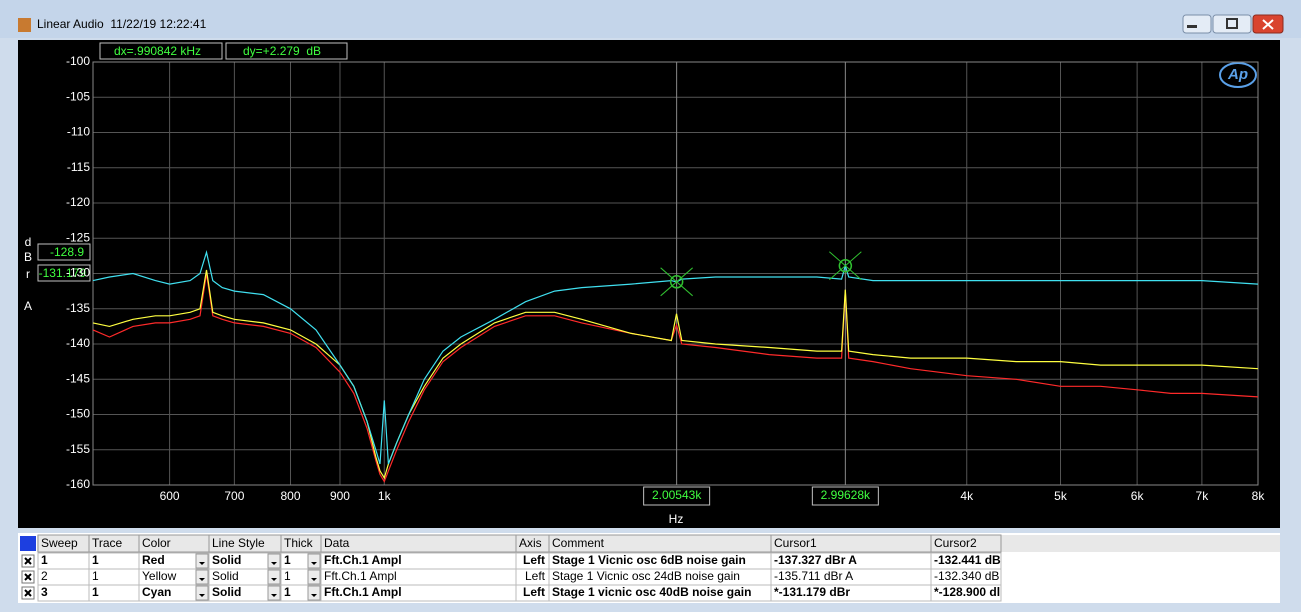 This screenshot has height=612, width=1301. What do you see at coordinates (337, 543) in the screenshot?
I see `header-label: Data` at bounding box center [337, 543].